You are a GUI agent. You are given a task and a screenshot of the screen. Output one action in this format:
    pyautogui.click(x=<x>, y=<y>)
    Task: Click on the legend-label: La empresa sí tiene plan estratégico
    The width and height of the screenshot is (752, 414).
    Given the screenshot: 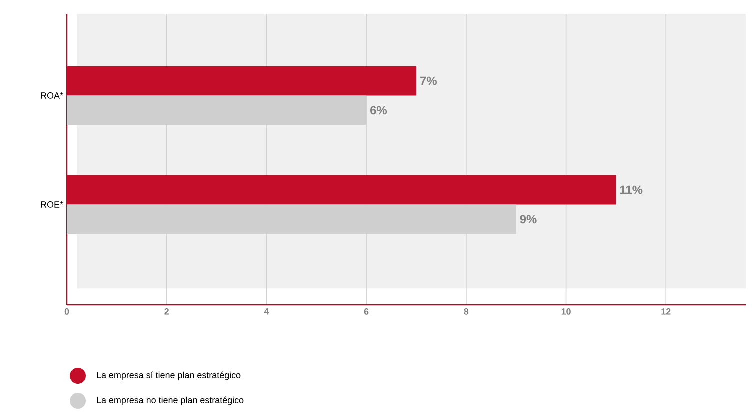 What is the action you would take?
    pyautogui.click(x=169, y=376)
    